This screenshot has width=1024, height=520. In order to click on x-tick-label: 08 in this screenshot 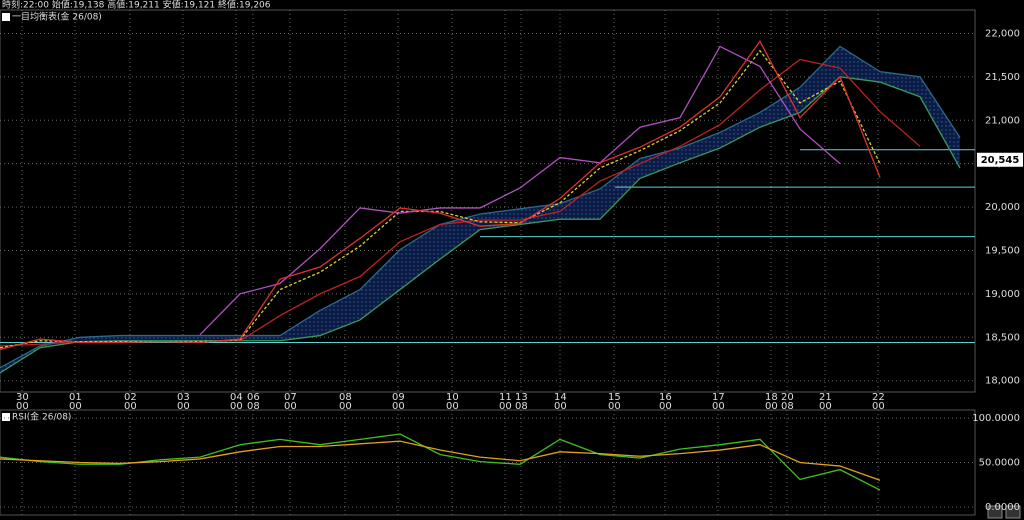, I will do `click(345, 397)`.